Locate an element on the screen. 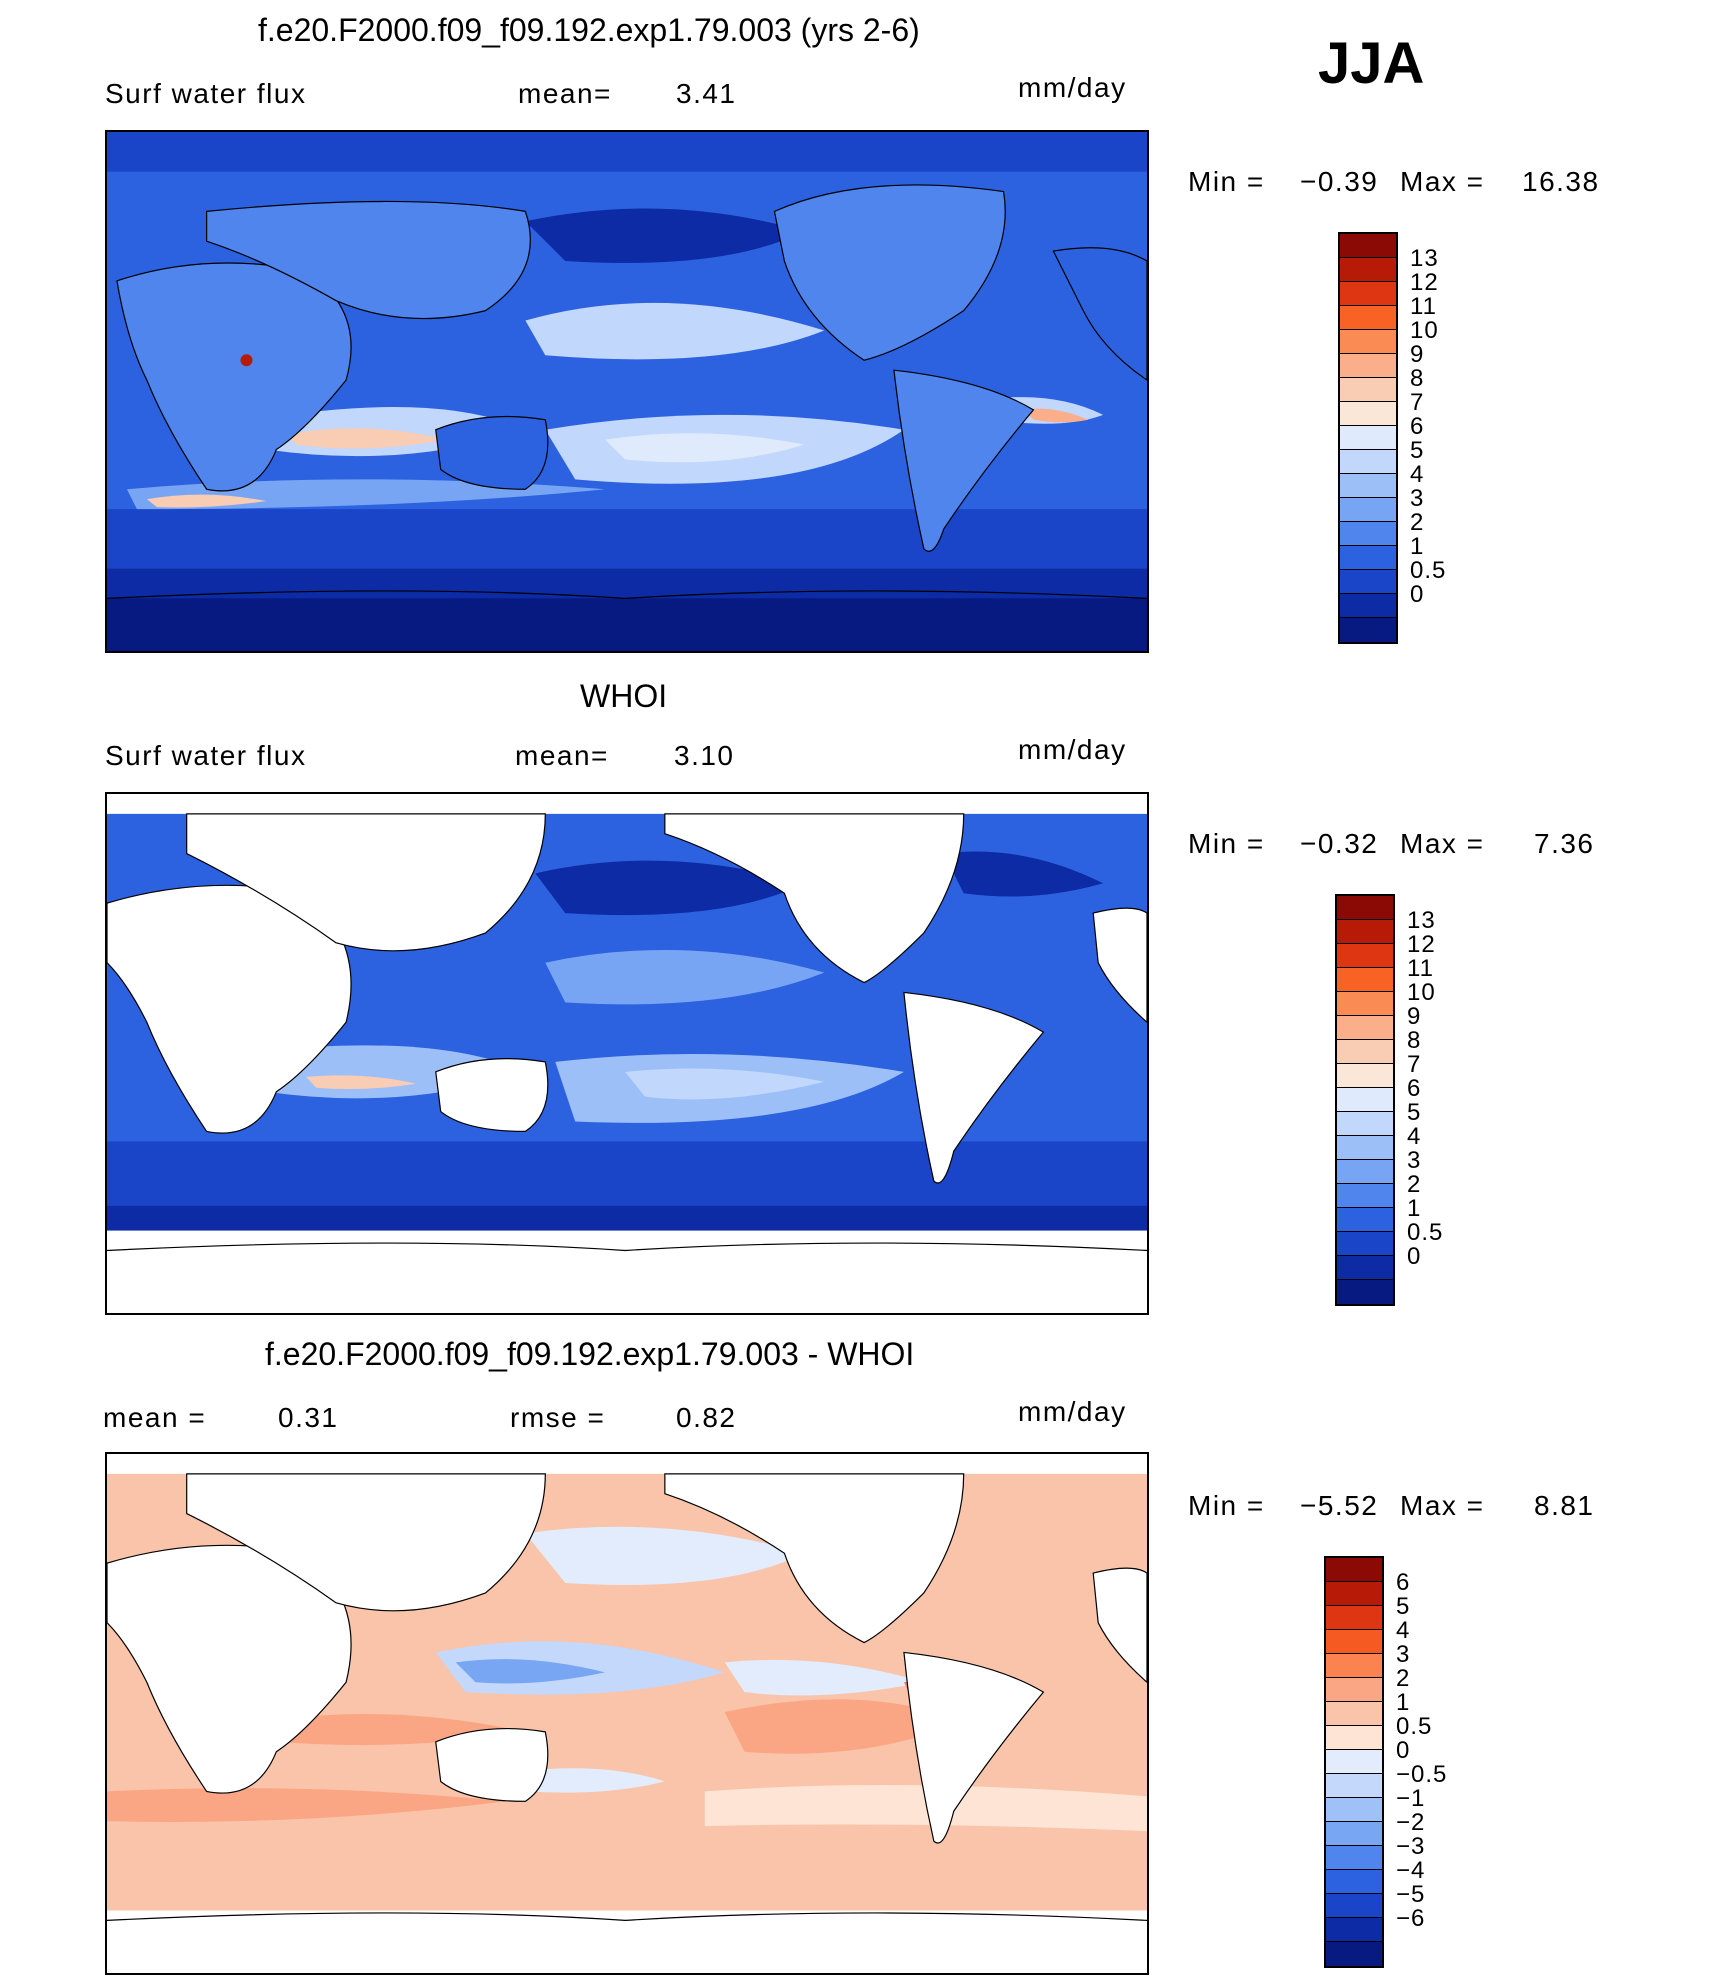  panel3-max-label: Max = is located at coordinates (1442, 1505).